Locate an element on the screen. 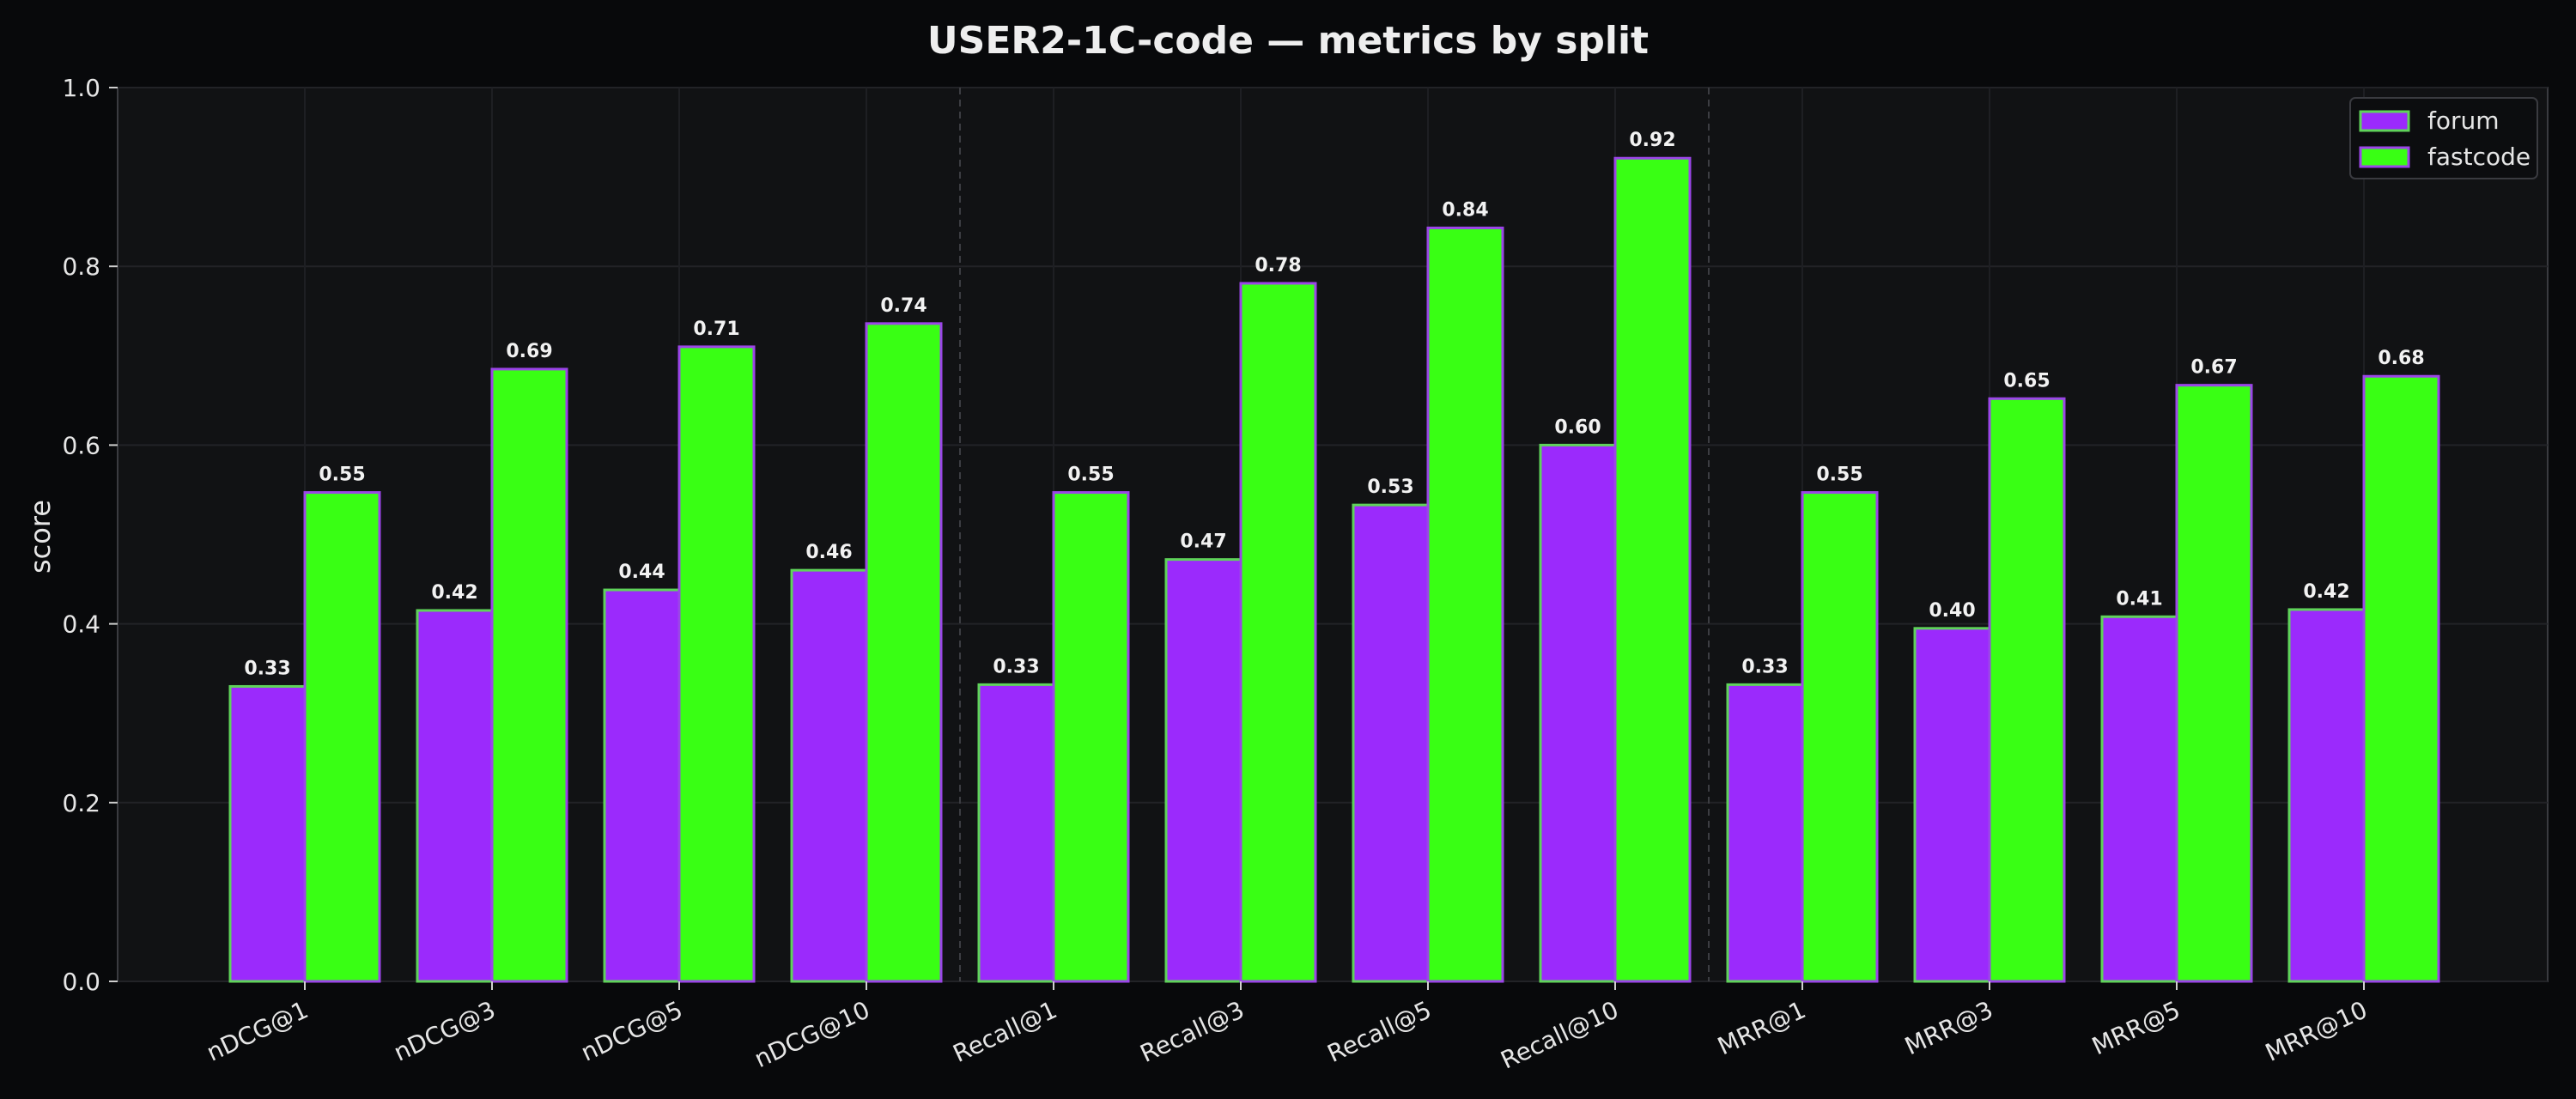  legend-swatch-forum is located at coordinates (2384, 121).